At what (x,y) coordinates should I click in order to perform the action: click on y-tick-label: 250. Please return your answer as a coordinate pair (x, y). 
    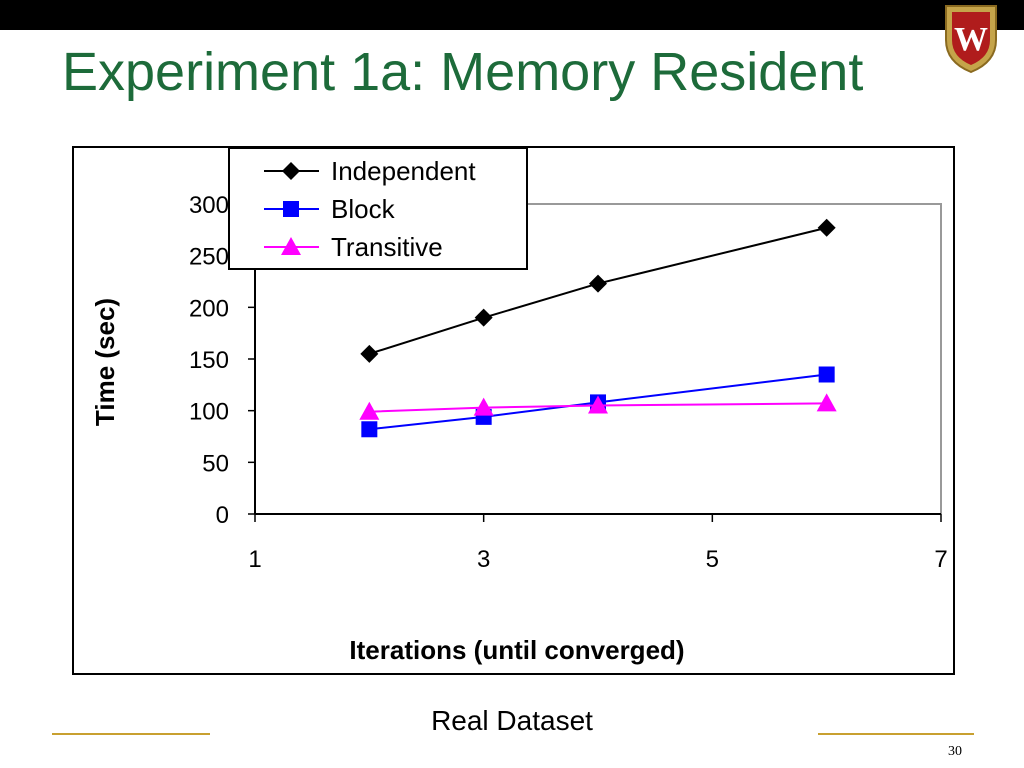
    Looking at the image, I should click on (209, 257).